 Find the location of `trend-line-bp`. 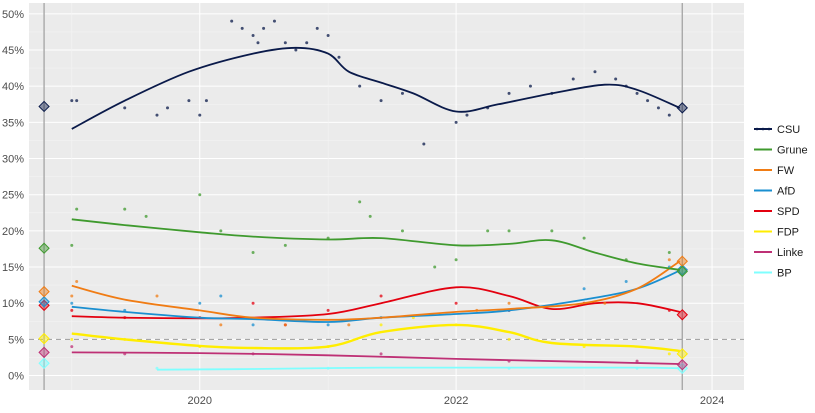

trend-line-bp is located at coordinates (418, 368).